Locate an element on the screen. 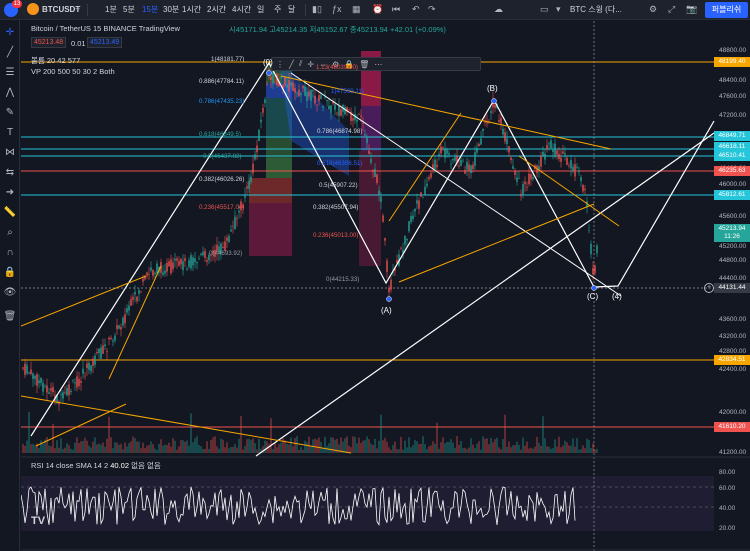 This screenshot has height=551, width=750. drag-handle-icon: ⋮ is located at coordinates (280, 64).